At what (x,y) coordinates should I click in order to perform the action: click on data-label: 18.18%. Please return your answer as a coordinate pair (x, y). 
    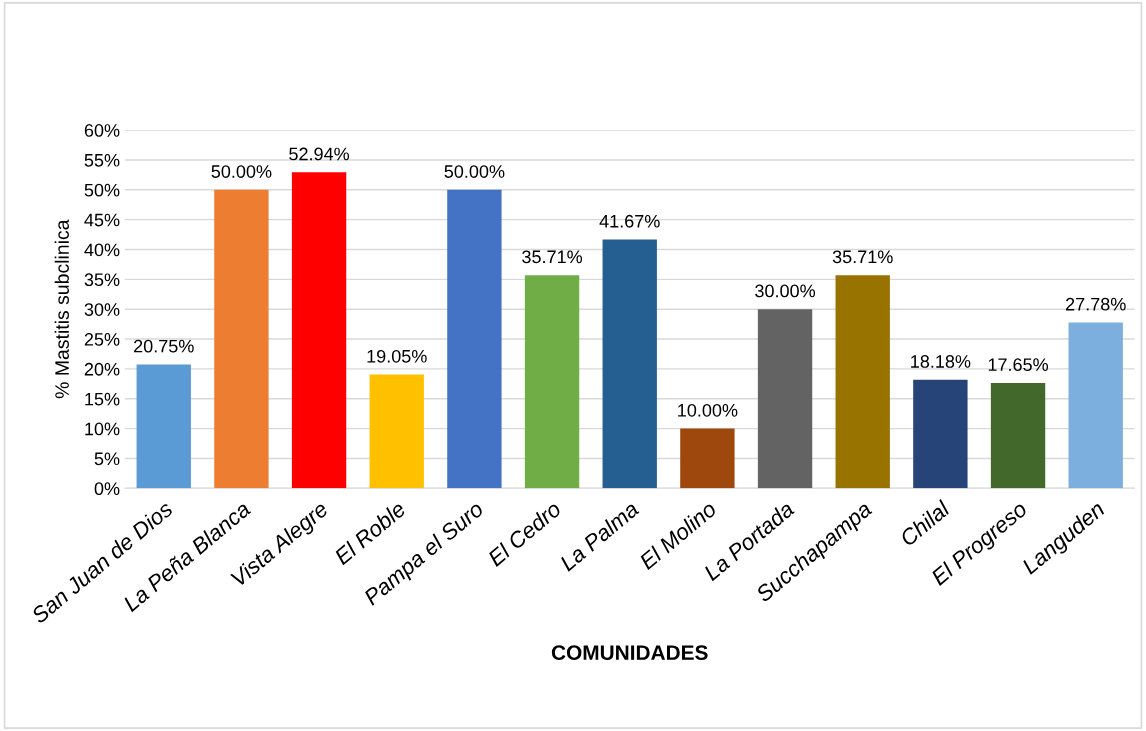
    Looking at the image, I should click on (941, 361).